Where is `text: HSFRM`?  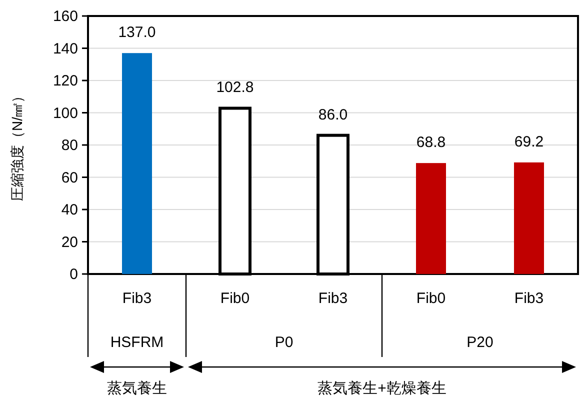 text: HSFRM is located at coordinates (137, 342).